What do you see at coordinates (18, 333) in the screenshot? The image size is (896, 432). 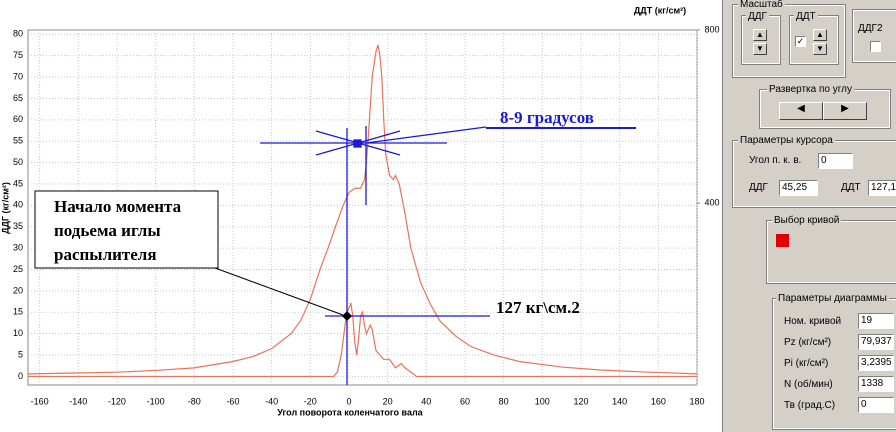 I see `y-tick-label: 10` at bounding box center [18, 333].